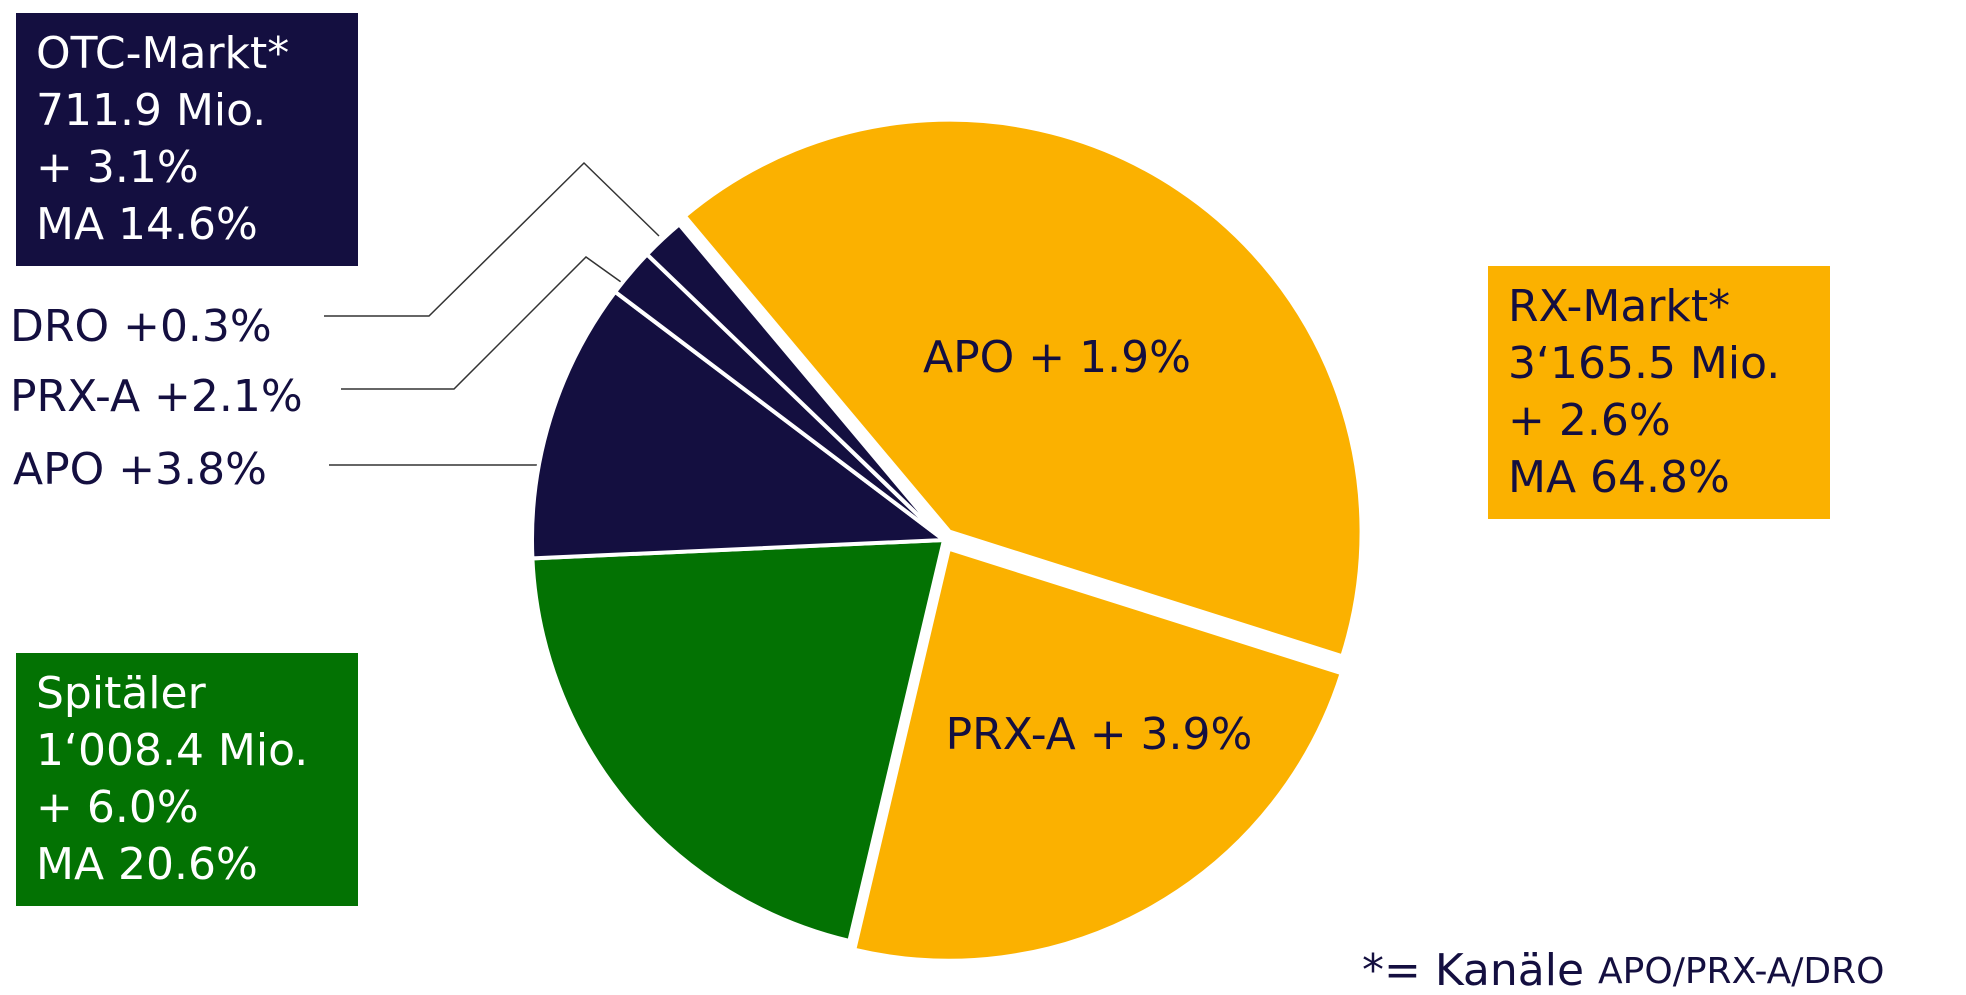 The image size is (1966, 995). Describe the element at coordinates (1589, 420) in the screenshot. I see `group-label: + 2.6%` at that location.